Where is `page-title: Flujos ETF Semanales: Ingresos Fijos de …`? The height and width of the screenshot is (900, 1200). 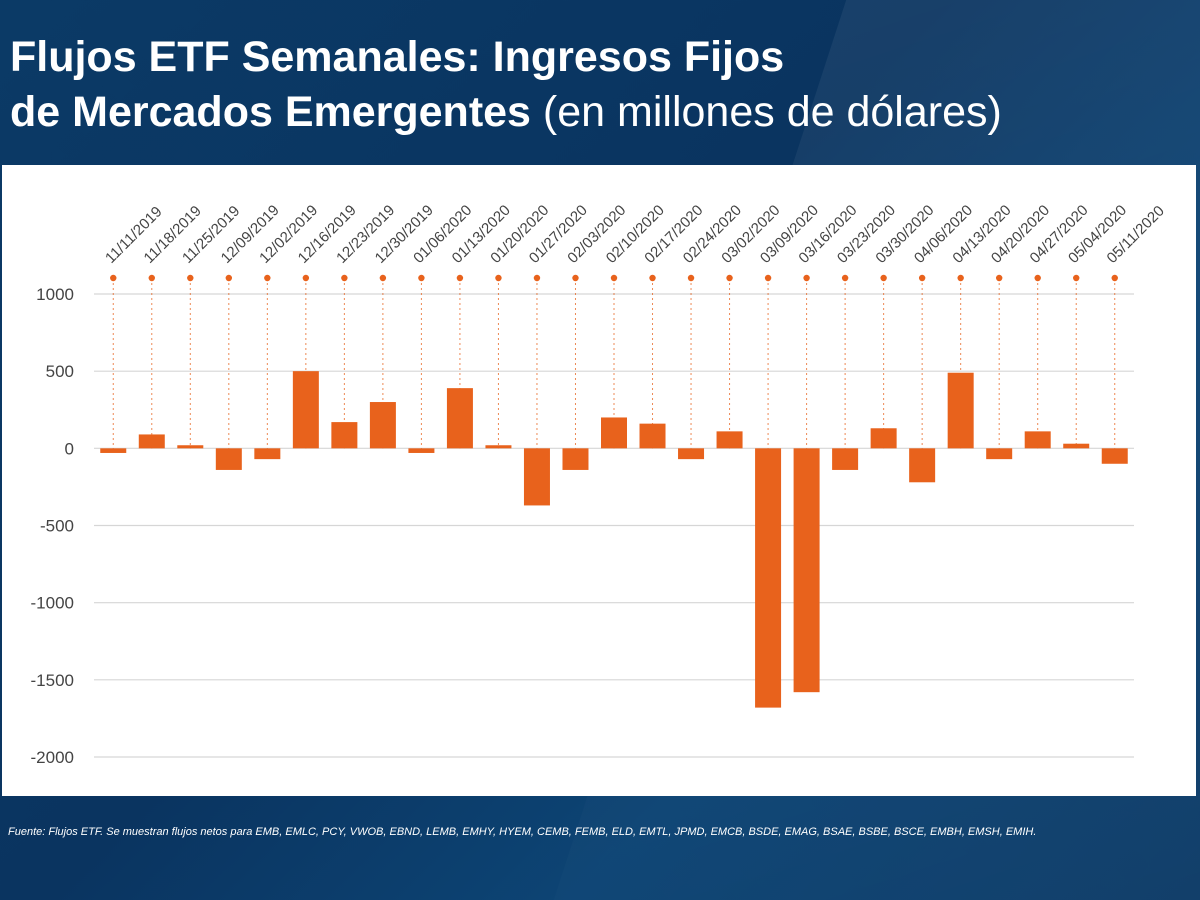
page-title: Flujos ETF Semanales: Ingresos Fijos de … is located at coordinates (602, 85).